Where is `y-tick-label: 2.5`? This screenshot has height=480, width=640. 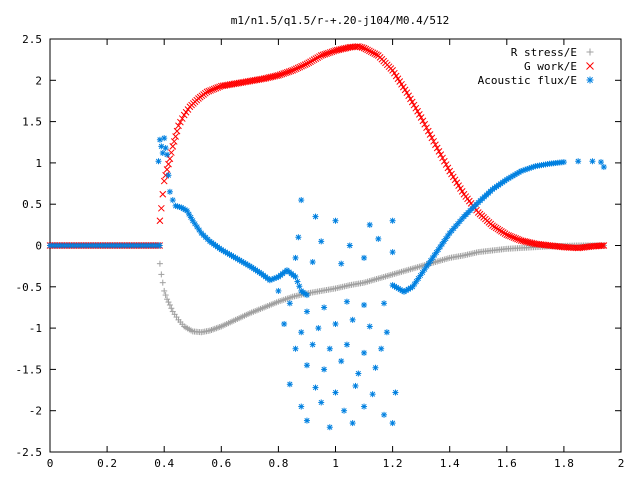
y-tick-label: 2.5 is located at coordinates (32, 39).